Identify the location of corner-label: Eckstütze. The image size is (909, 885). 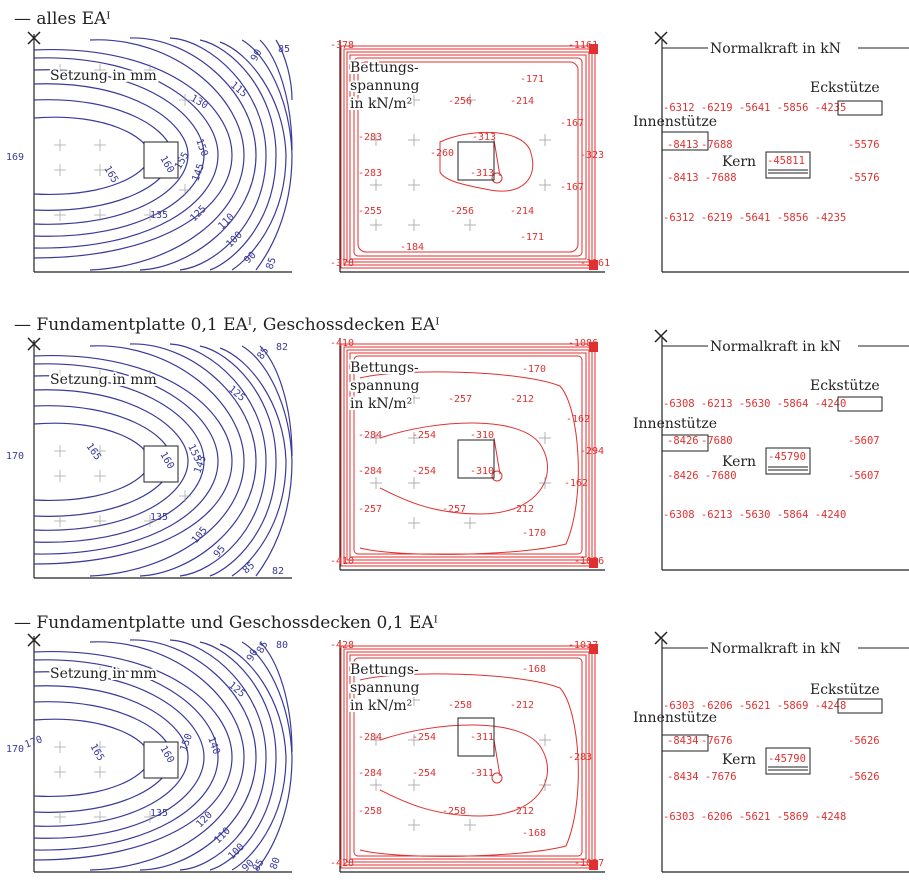
(845, 88).